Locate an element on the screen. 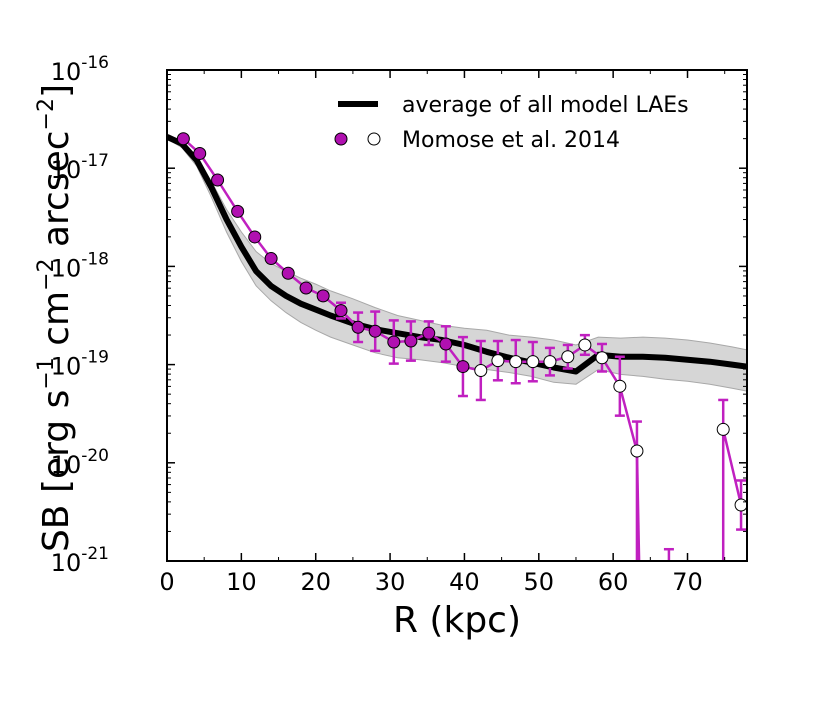 The height and width of the screenshot is (703, 830). x-tick-label: 30 is located at coordinates (390, 582).